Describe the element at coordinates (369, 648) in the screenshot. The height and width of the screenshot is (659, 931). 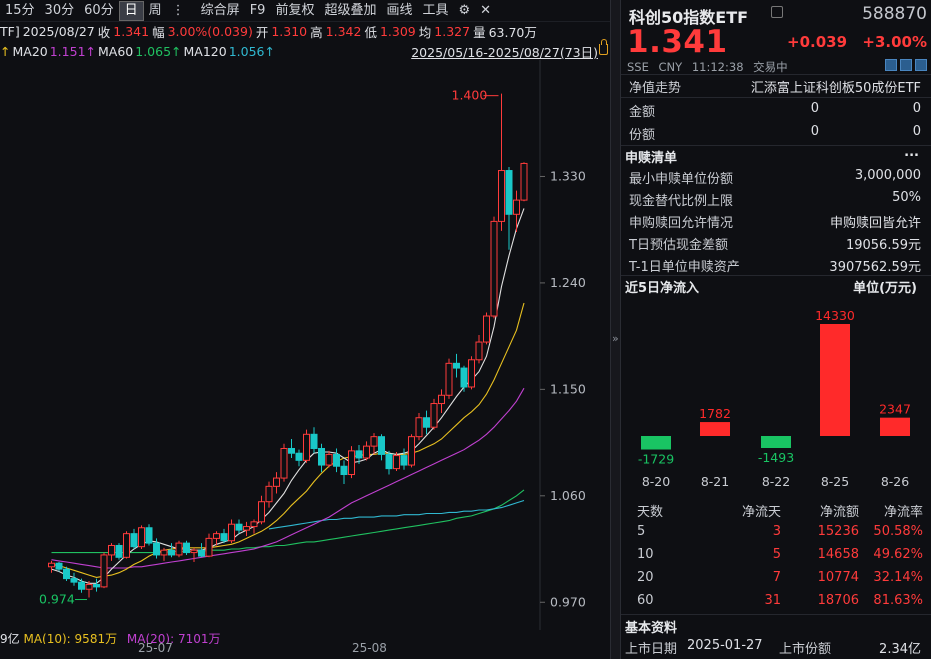
I see `x-label-aug: 25-08` at that location.